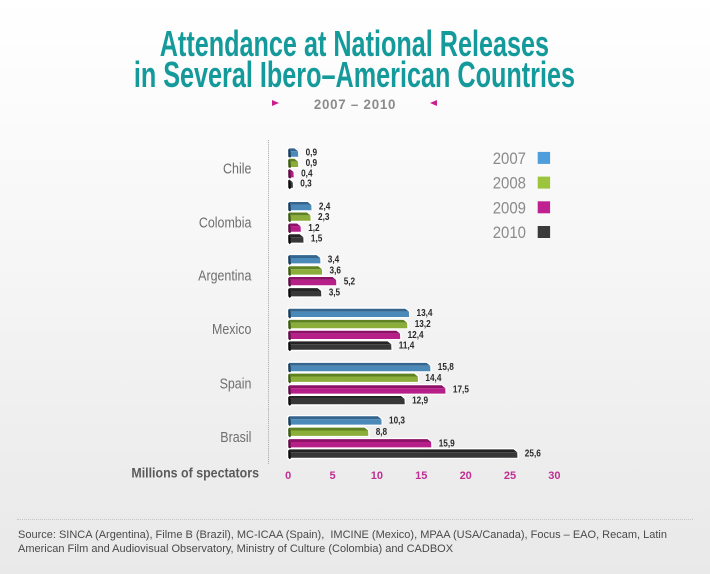 The width and height of the screenshot is (710, 574). I want to click on svg-text: 2009, so click(509, 208).